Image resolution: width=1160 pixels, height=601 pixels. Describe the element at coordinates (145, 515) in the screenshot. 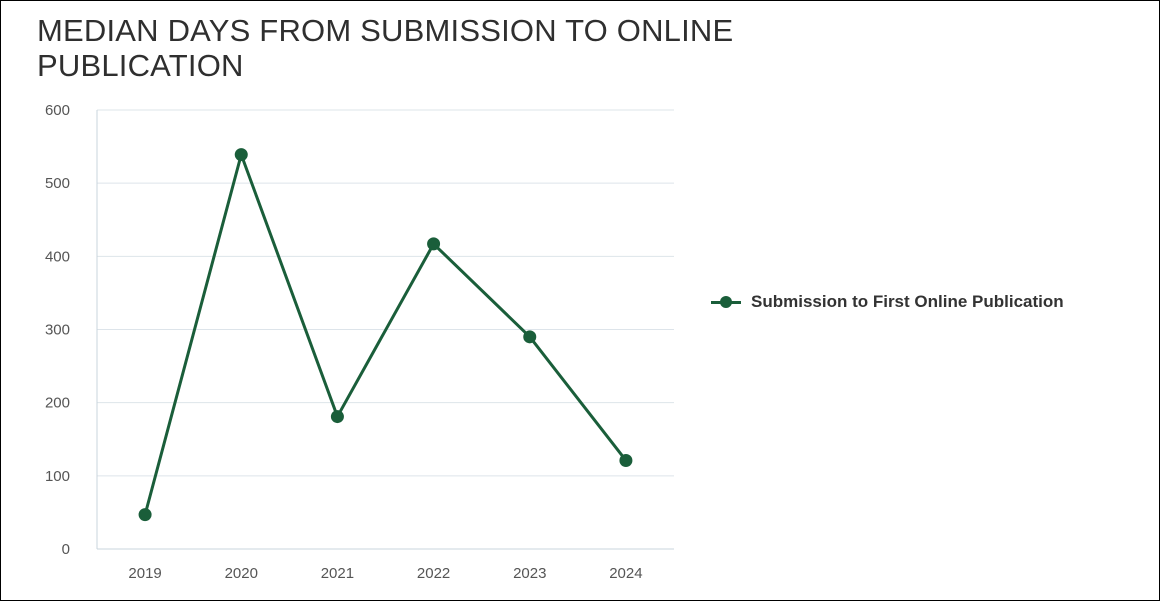

I see `data-point-2019` at that location.